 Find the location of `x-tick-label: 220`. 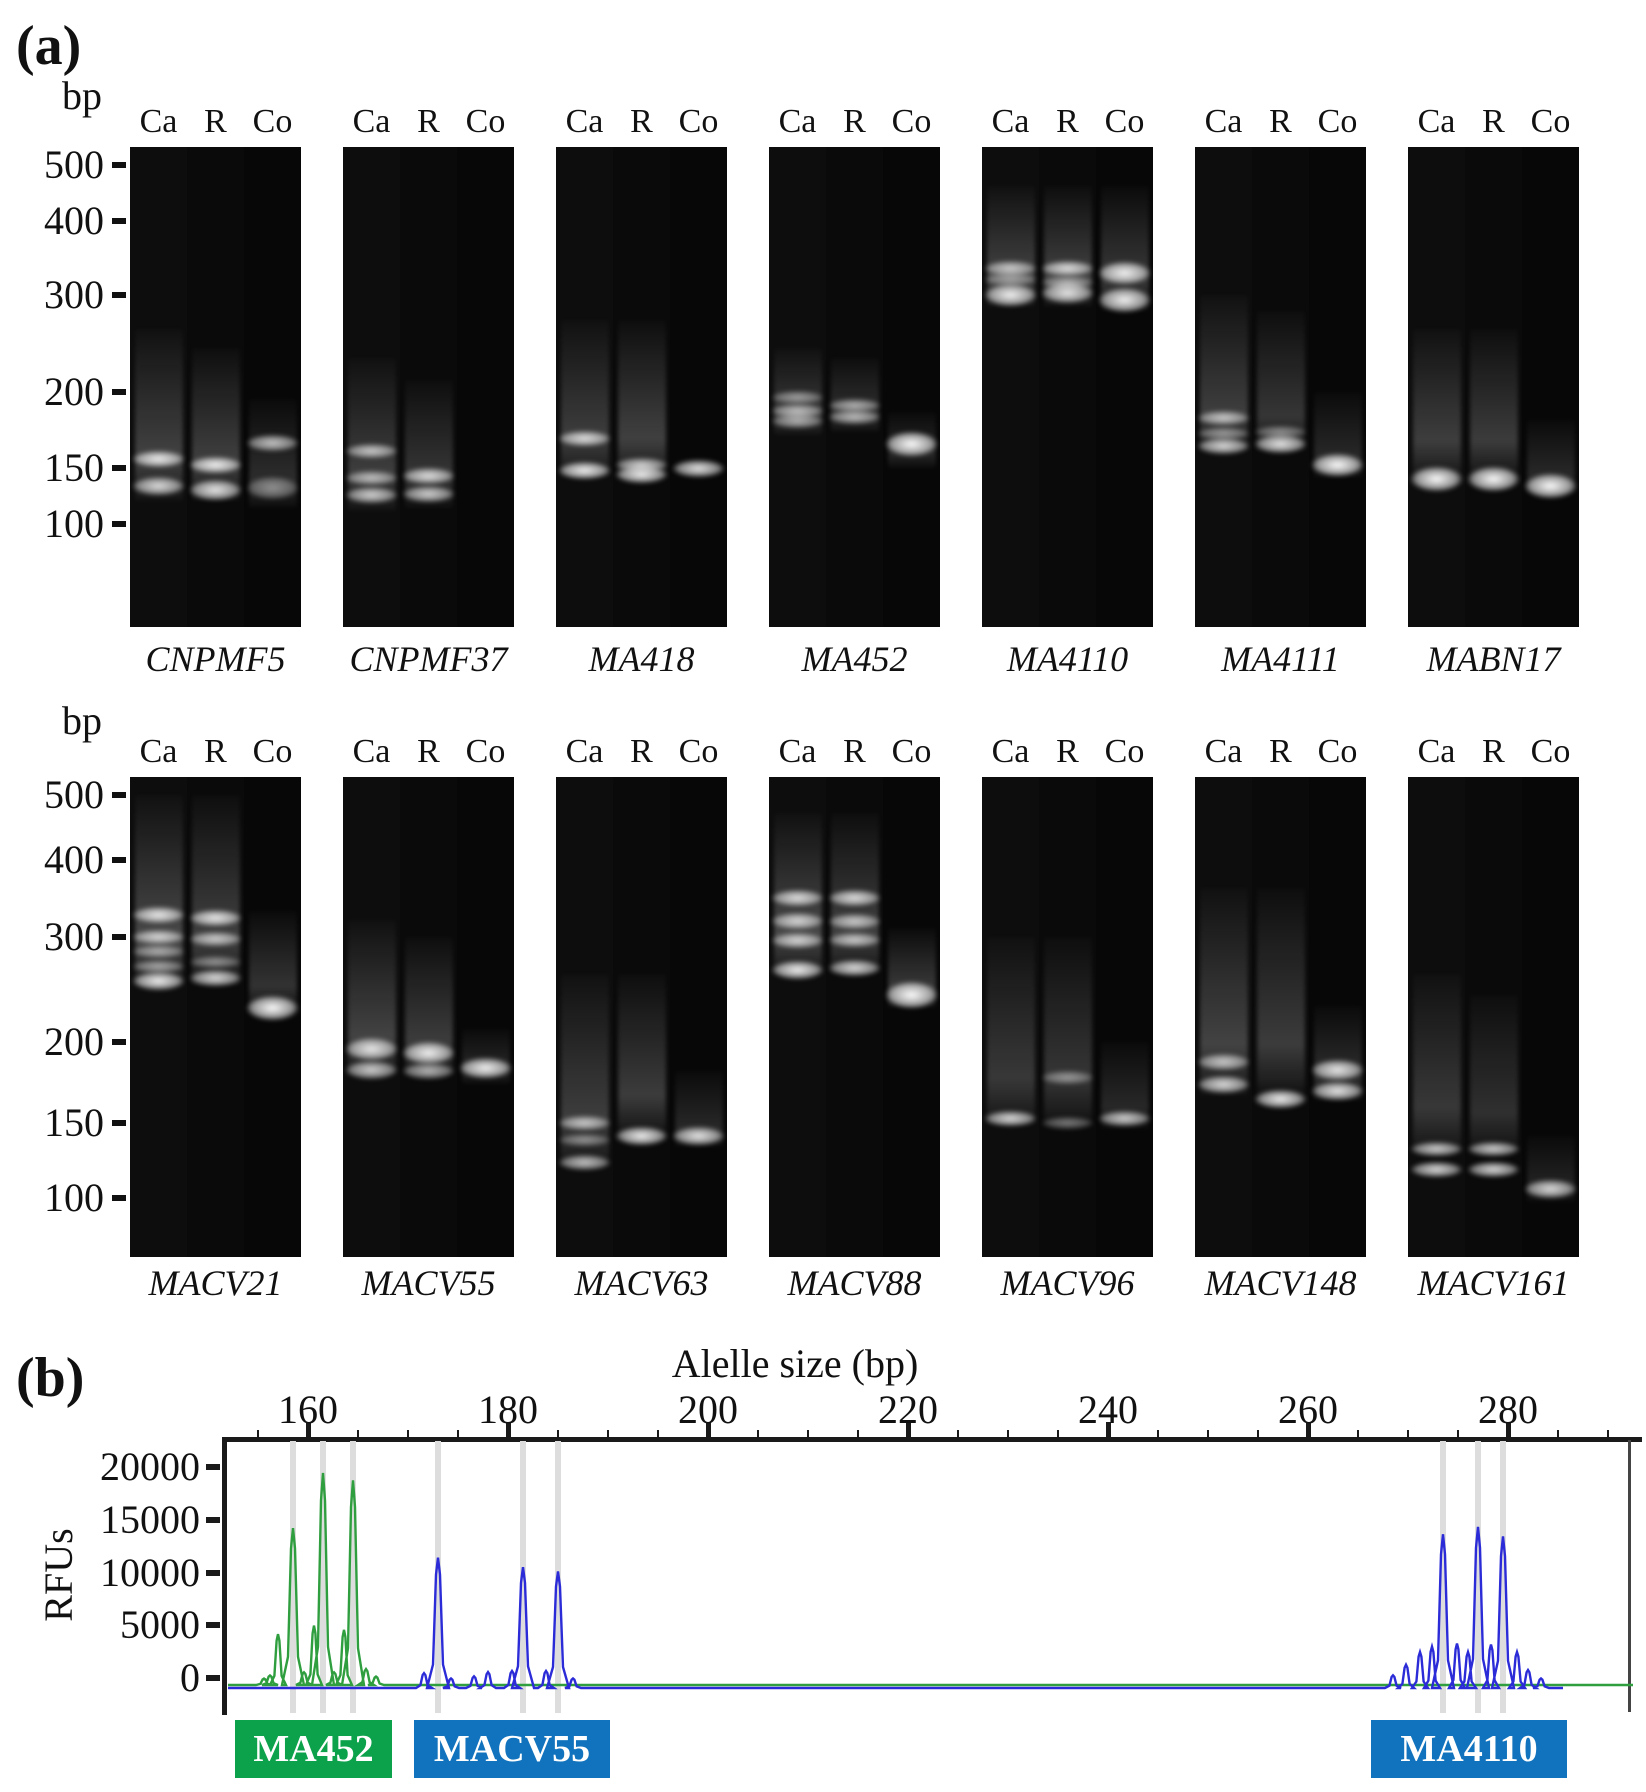

x-tick-label: 220 is located at coordinates (908, 1409).